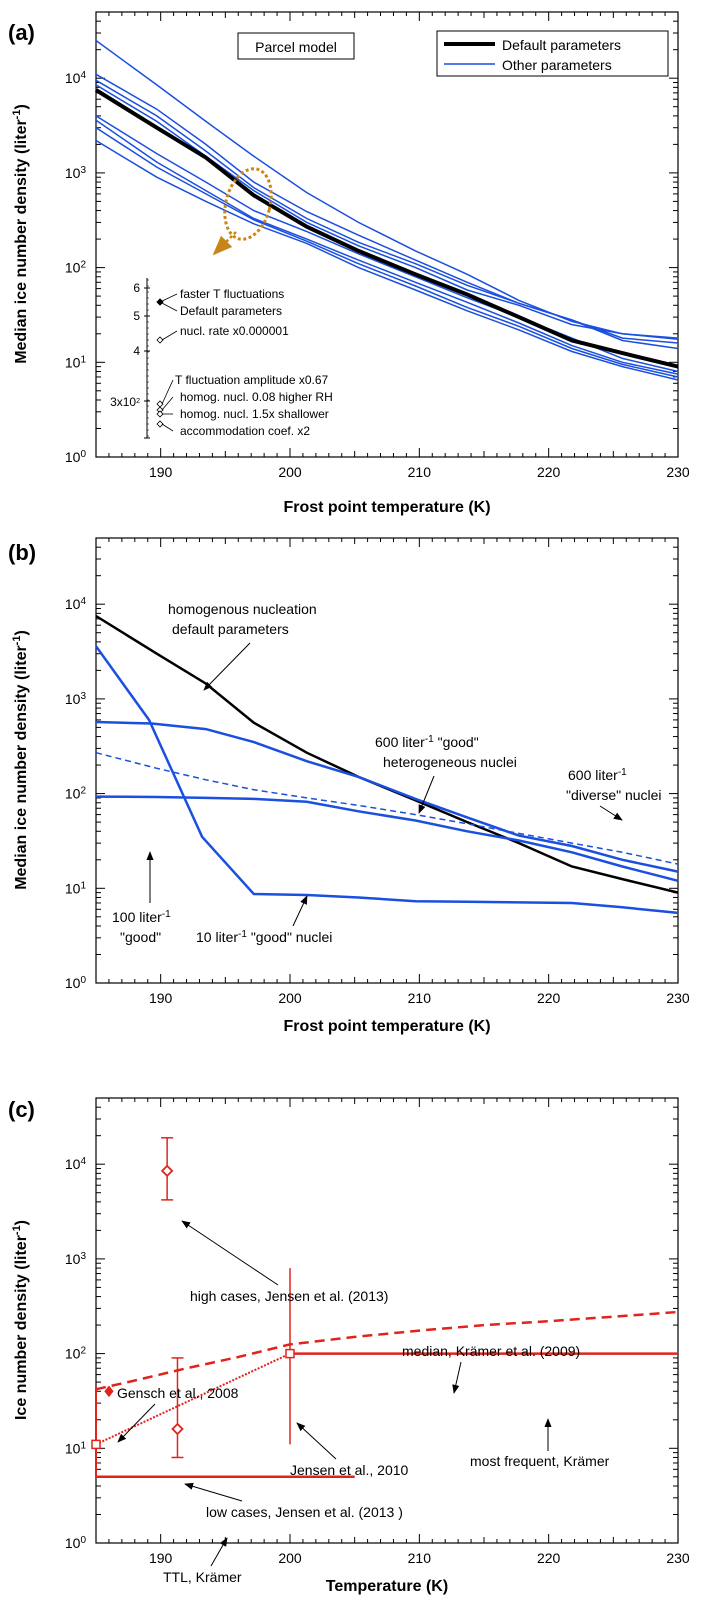  I want to click on arrow-10good, so click(300, 911).